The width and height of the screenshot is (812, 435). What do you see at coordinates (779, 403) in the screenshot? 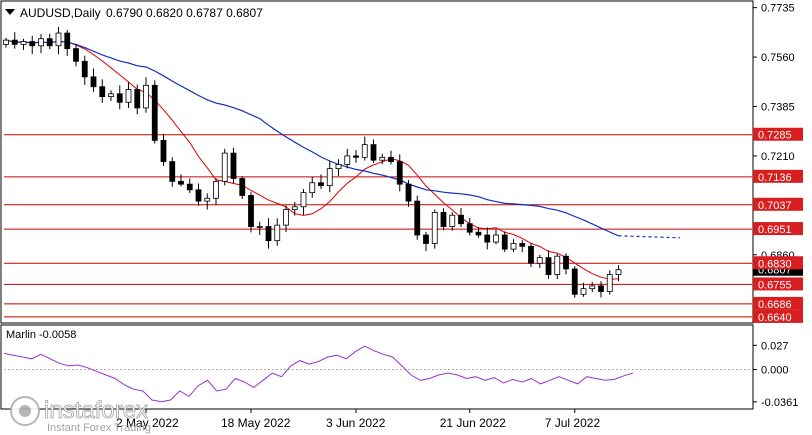
I see `osc-tick-label: -0.0361` at bounding box center [779, 403].